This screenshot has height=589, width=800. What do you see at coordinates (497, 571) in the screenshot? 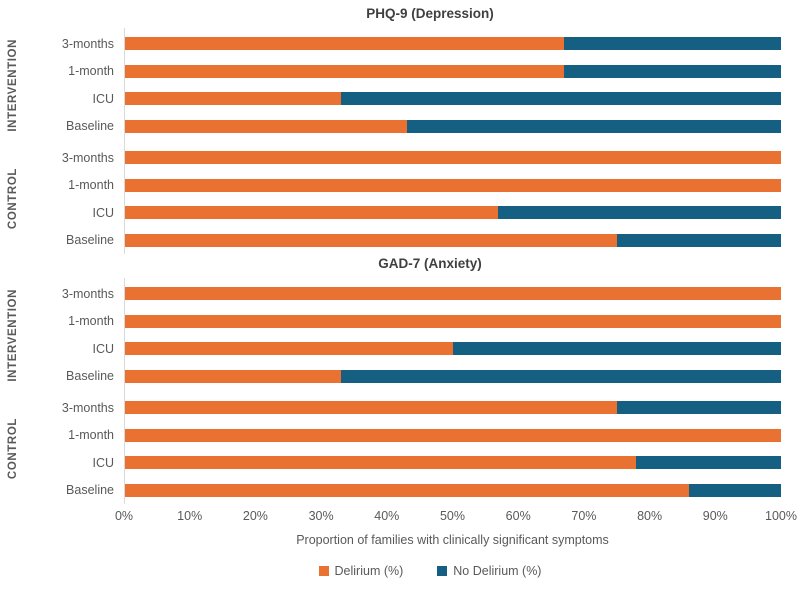
I see `legend-label: No Delirium (%)` at bounding box center [497, 571].